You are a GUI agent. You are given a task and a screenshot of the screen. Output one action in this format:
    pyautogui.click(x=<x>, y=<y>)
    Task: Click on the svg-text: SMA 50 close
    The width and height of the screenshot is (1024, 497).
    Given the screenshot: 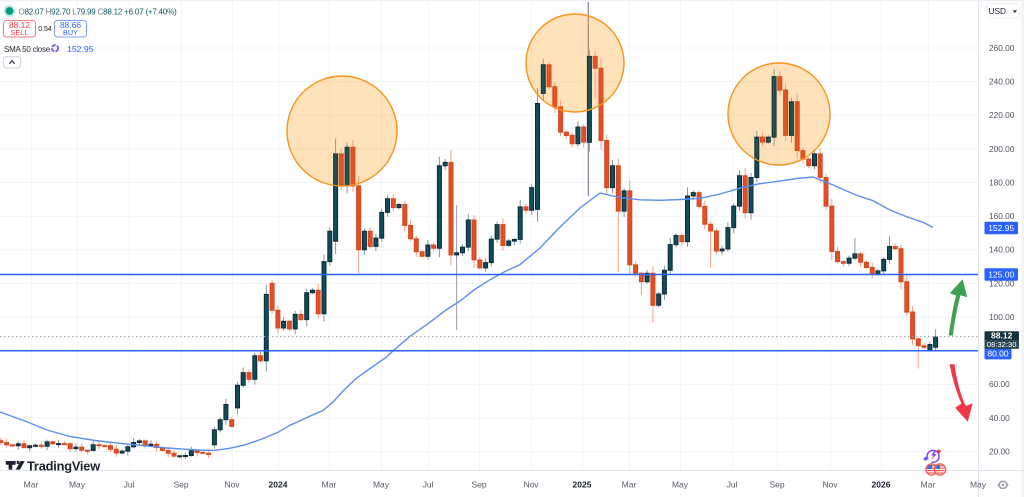 What is the action you would take?
    pyautogui.click(x=27, y=49)
    